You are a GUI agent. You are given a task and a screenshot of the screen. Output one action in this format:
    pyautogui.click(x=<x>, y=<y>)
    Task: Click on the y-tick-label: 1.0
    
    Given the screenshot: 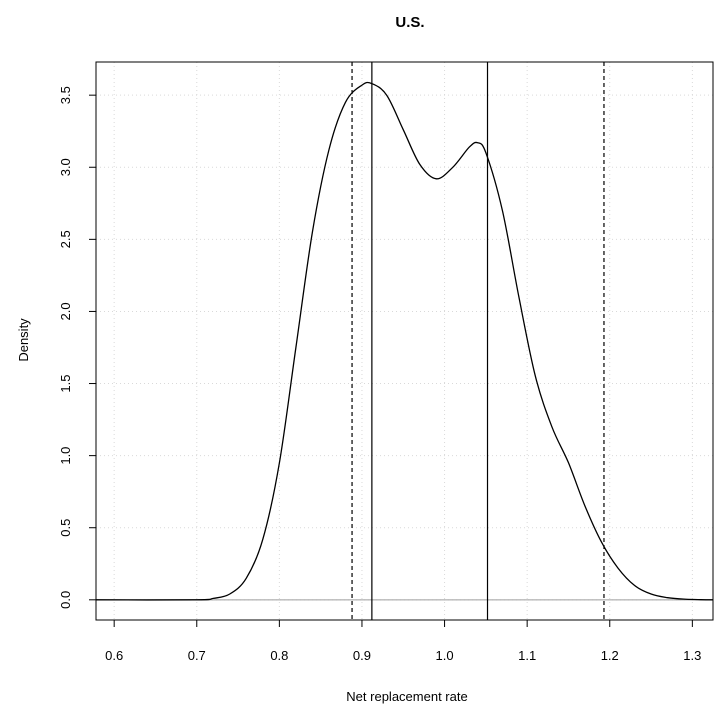 What is the action you would take?
    pyautogui.click(x=65, y=456)
    